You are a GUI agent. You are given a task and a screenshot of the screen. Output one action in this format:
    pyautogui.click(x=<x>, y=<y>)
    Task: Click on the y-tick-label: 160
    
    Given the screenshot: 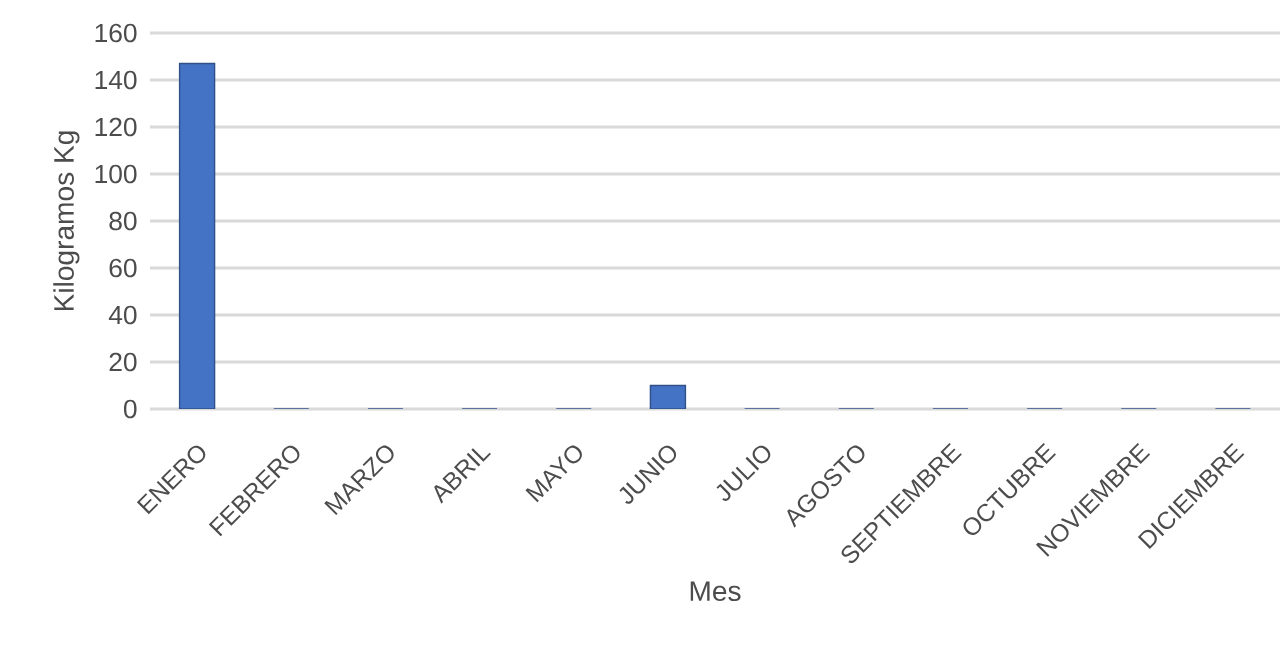 What is the action you would take?
    pyautogui.click(x=116, y=33)
    